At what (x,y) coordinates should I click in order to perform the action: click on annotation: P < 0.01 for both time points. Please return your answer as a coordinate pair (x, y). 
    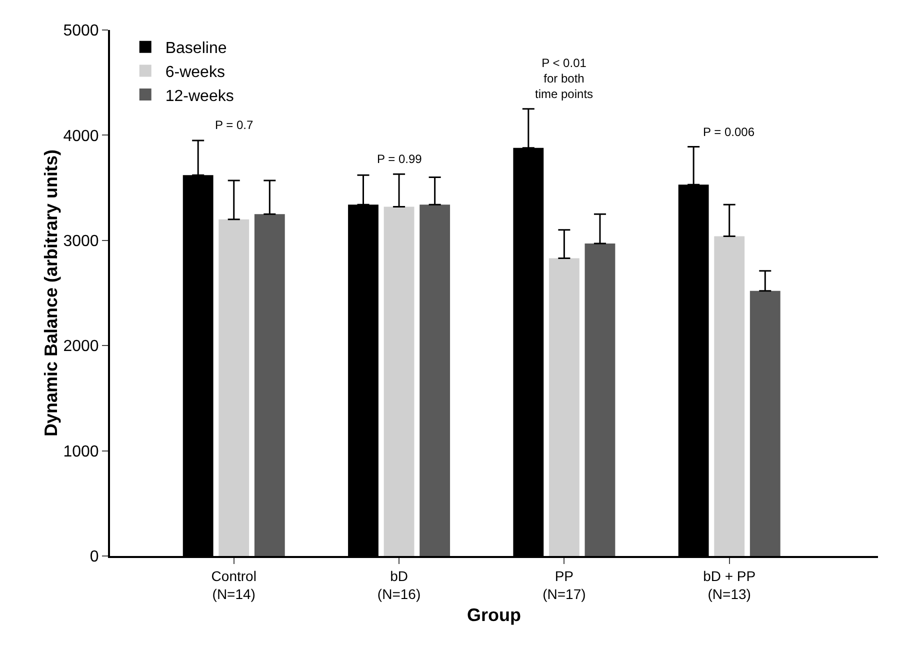
    Looking at the image, I should click on (564, 79).